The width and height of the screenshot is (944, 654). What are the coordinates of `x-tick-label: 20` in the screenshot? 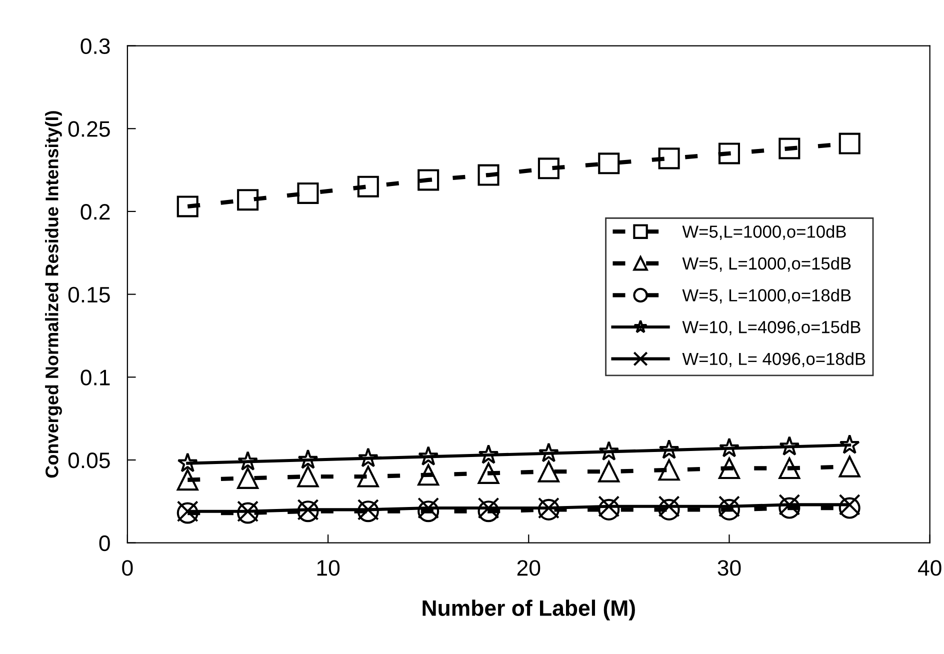 It's located at (528, 568).